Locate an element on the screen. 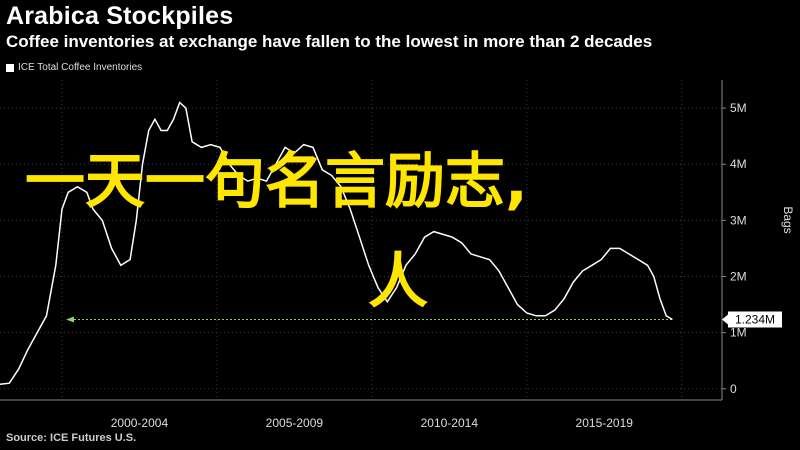 This screenshot has width=800, height=450. overlay-caption-line1: 一天一句名言励志, is located at coordinates (276, 182).